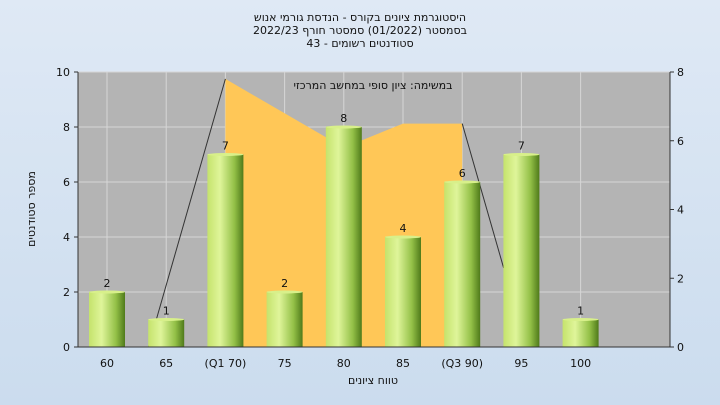 This screenshot has width=720, height=405. I want to click on x-tick-label: 95, so click(521, 363).